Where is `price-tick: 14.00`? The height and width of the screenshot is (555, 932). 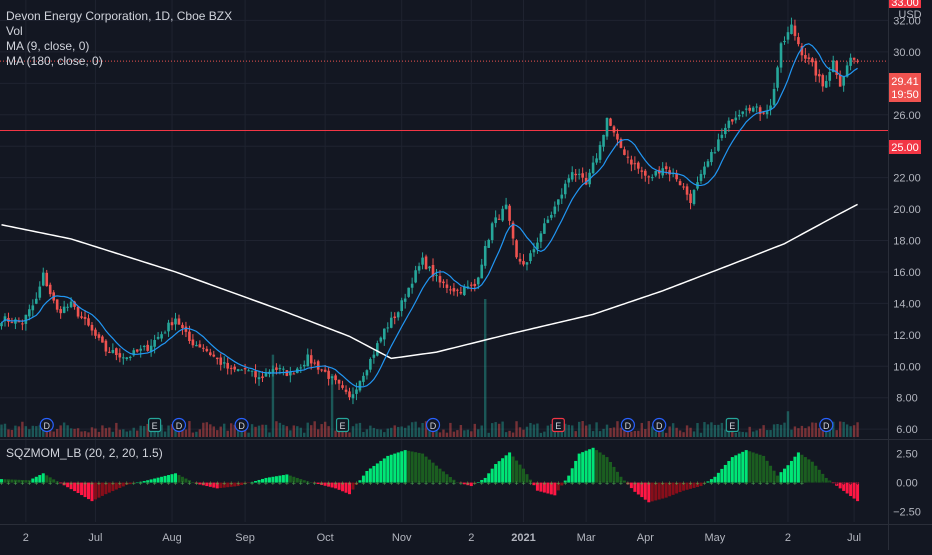
price-tick: 14.00 is located at coordinates (907, 304).